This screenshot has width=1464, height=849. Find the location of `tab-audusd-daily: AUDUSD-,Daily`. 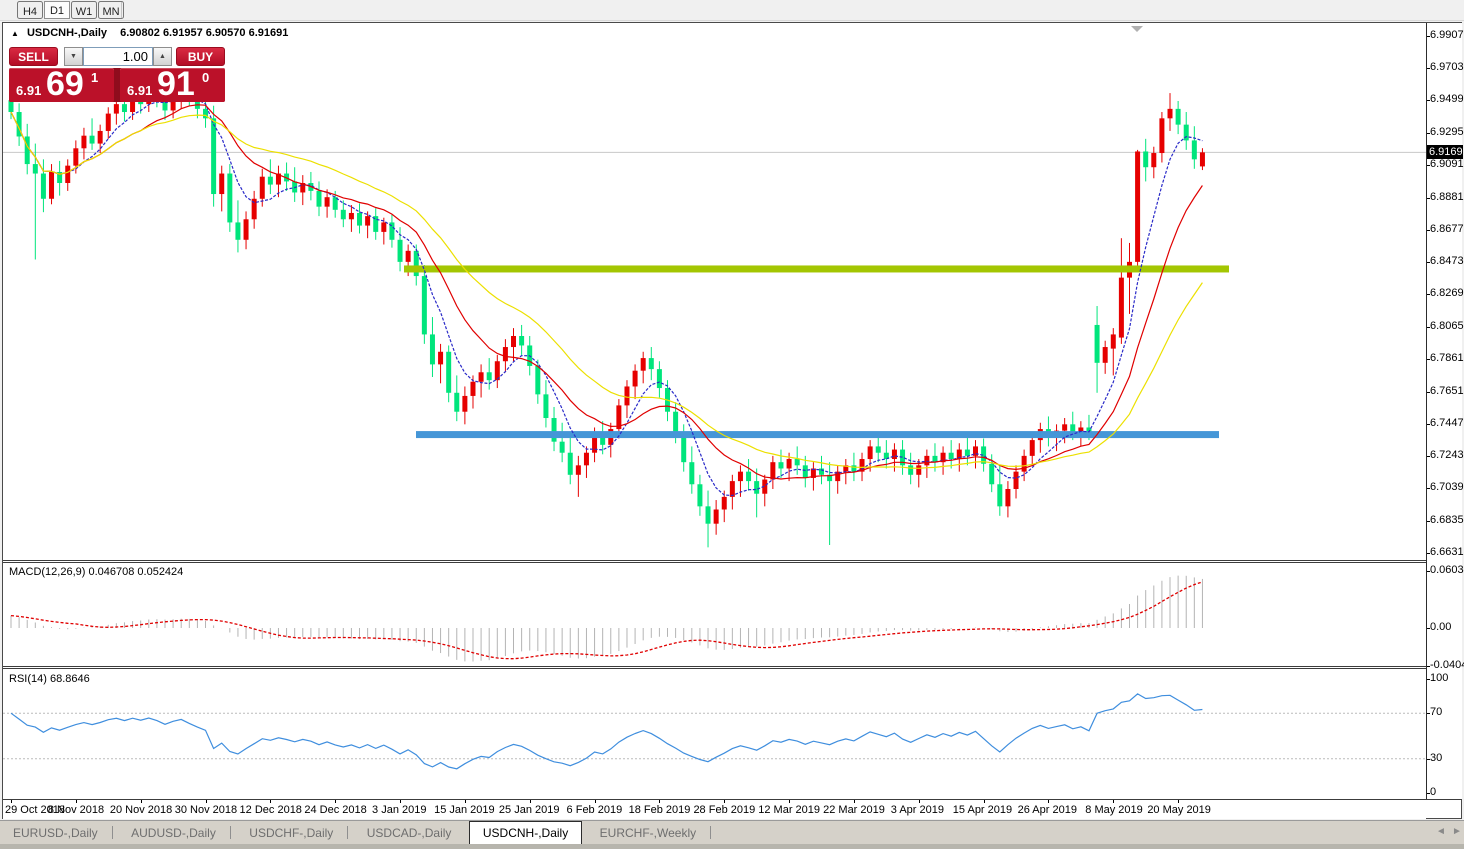

tab-audusd-daily: AUDUSD-,Daily is located at coordinates (173, 833).